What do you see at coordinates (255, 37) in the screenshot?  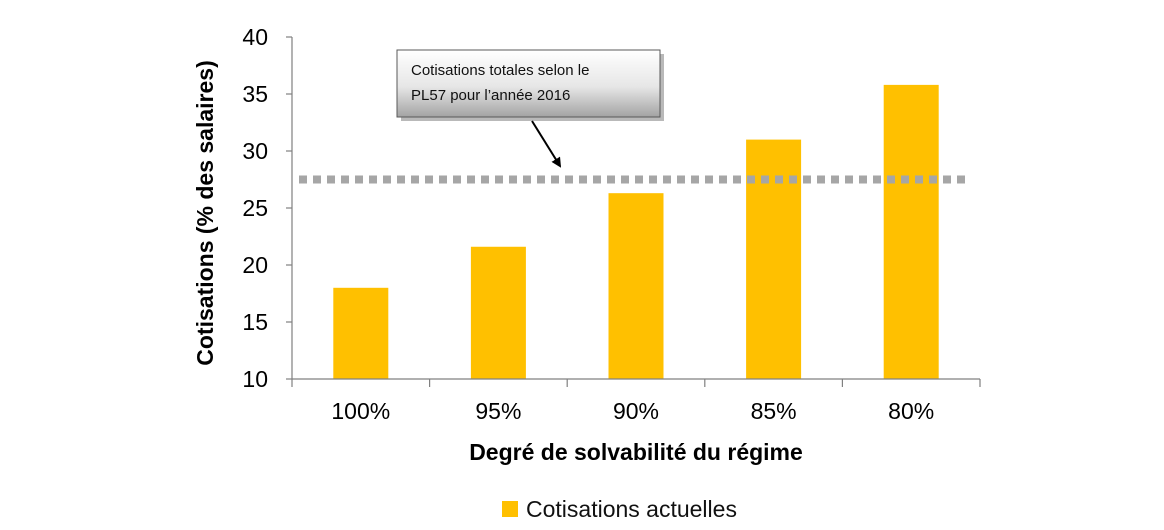 I see `y-tick-label: 40` at bounding box center [255, 37].